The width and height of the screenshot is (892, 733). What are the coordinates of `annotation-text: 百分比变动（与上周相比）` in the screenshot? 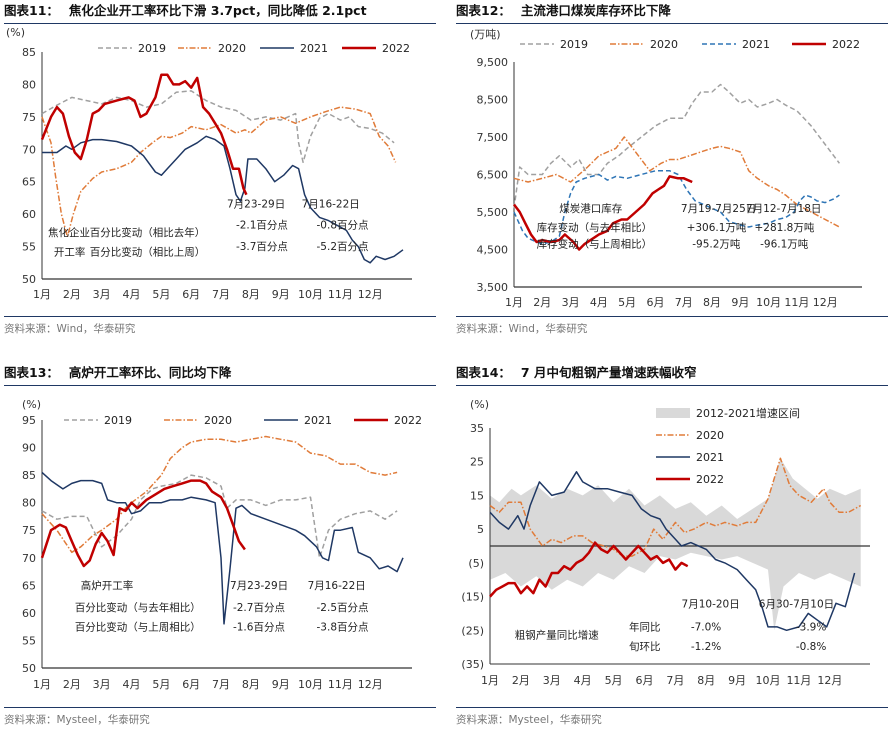 It's located at (138, 627).